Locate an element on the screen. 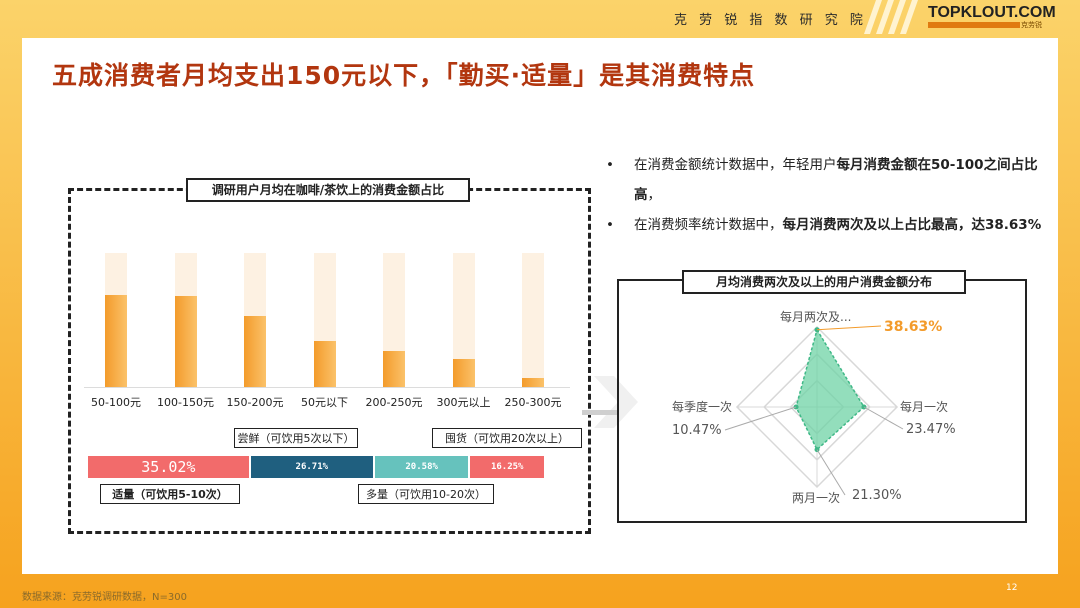  spending-panel-label: 调研用户月均在咖啡/茶饮上的消费金额占比 is located at coordinates (328, 190).